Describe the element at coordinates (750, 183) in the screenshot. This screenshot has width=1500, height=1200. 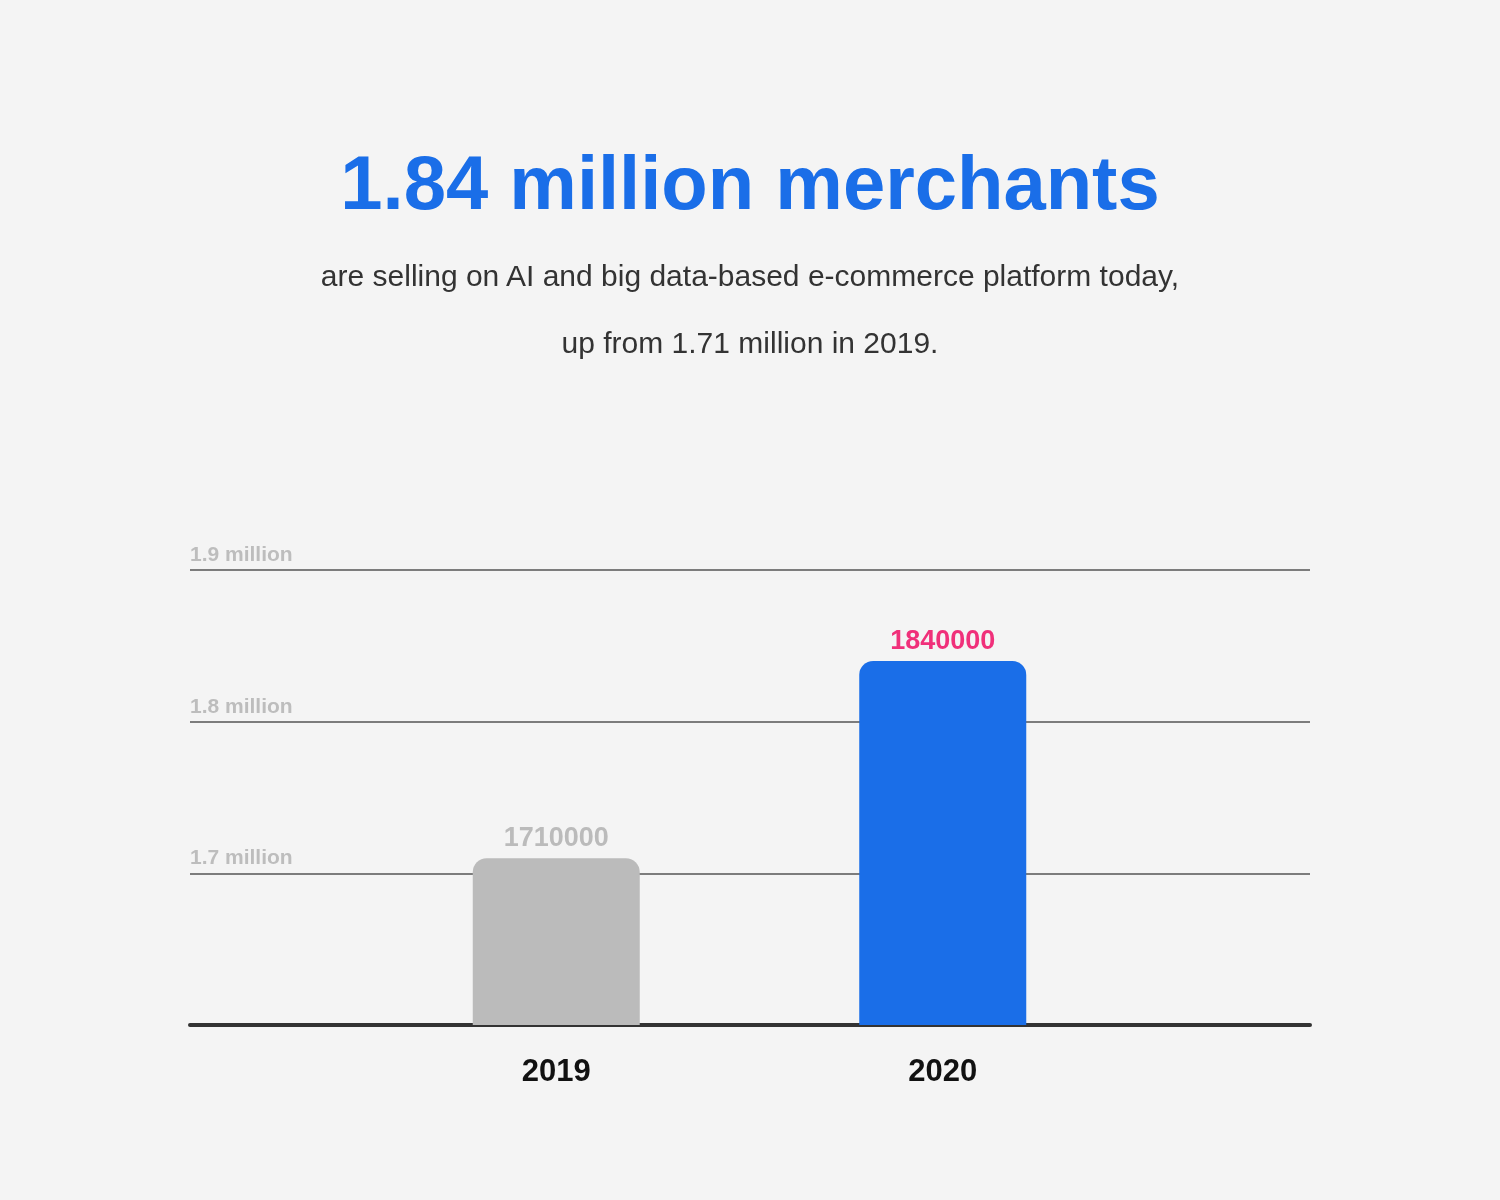
I see `chart-title: 1.84 million merchants` at that location.